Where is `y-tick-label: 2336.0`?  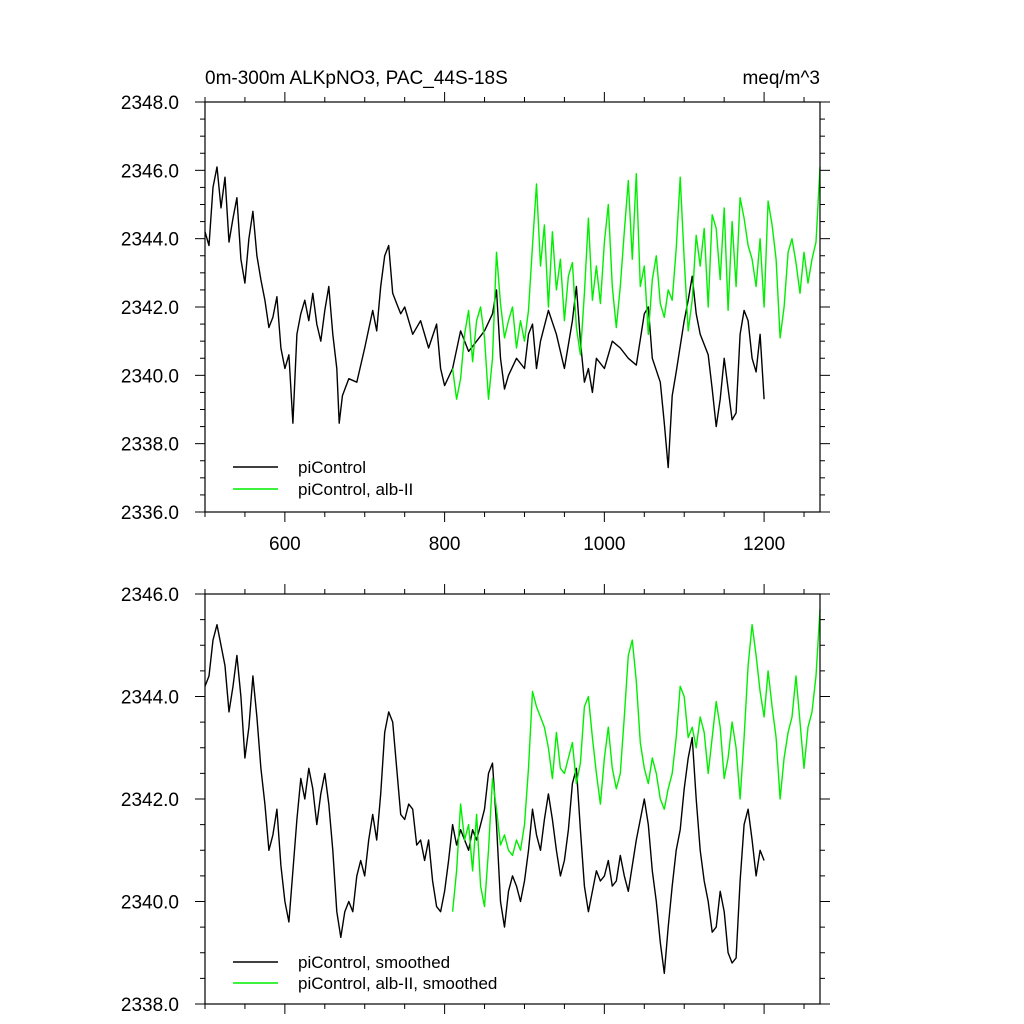 y-tick-label: 2336.0 is located at coordinates (150, 513).